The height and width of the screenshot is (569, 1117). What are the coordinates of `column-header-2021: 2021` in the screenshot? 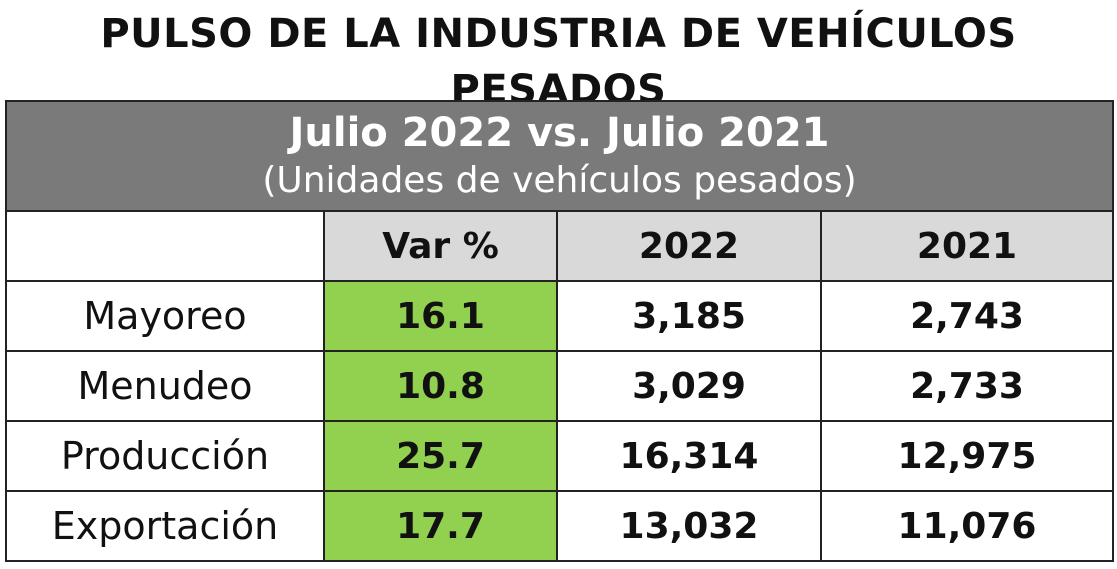 It's located at (967, 246).